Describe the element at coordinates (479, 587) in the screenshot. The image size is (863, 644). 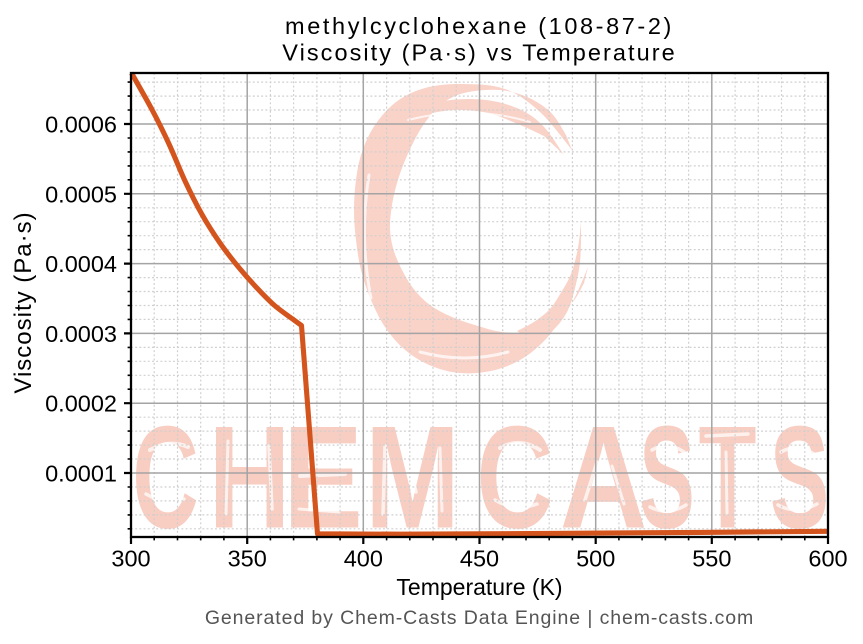
I see `svg-text: Temperature (K)` at that location.